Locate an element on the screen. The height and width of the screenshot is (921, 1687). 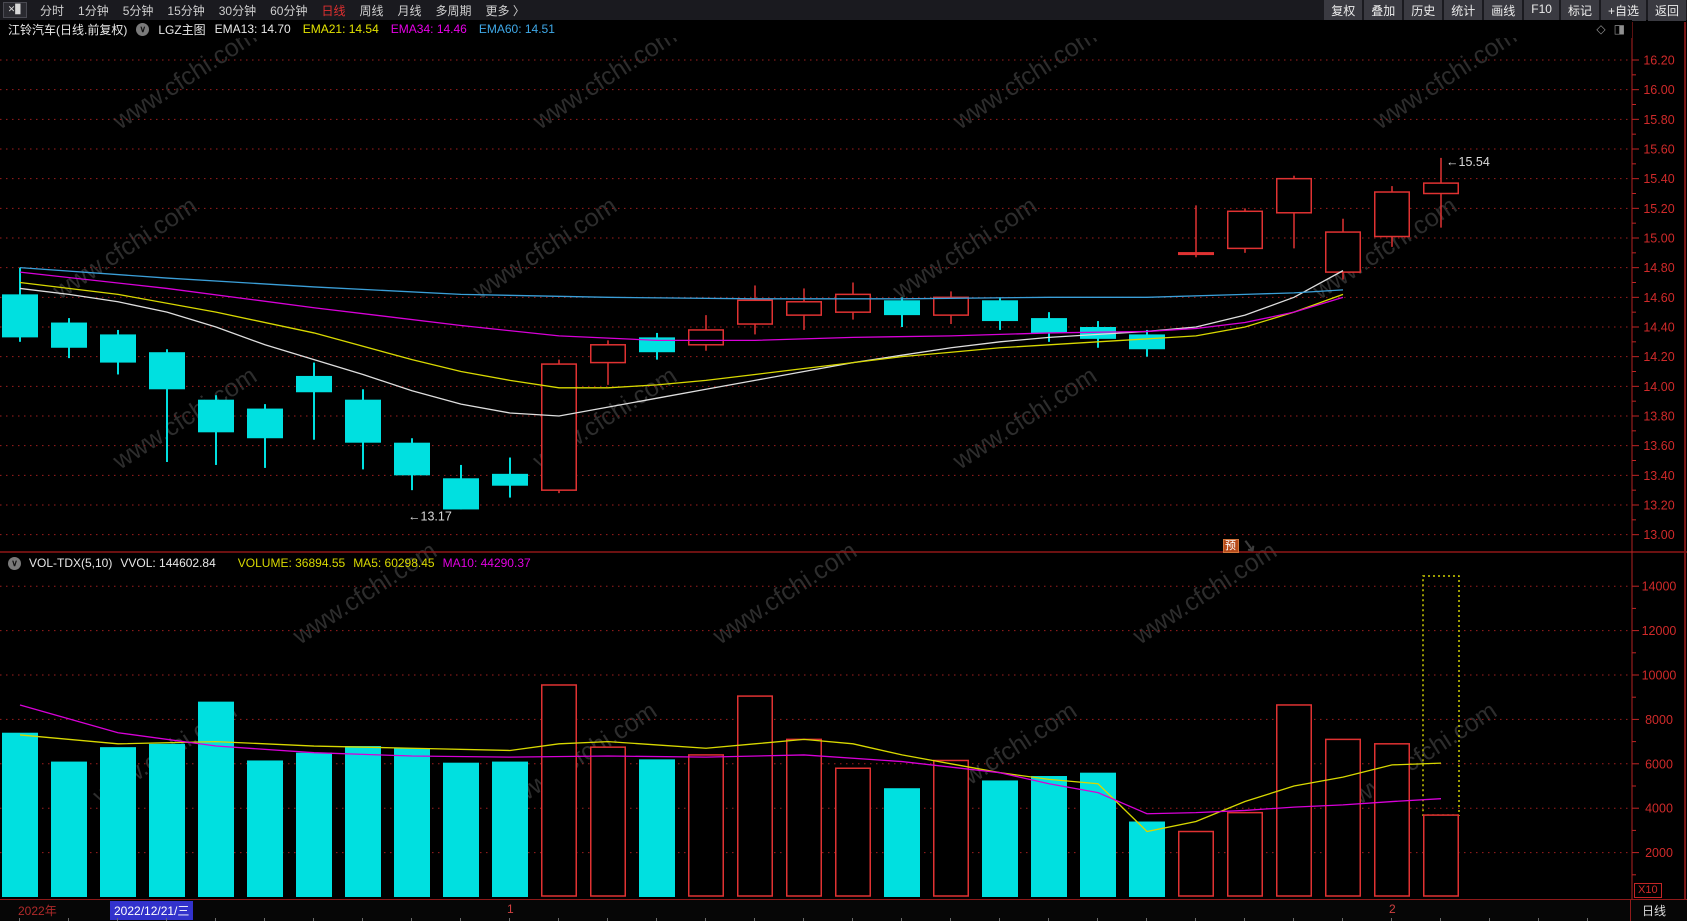
btn-mark: 标记 is located at coordinates (1579, 10).